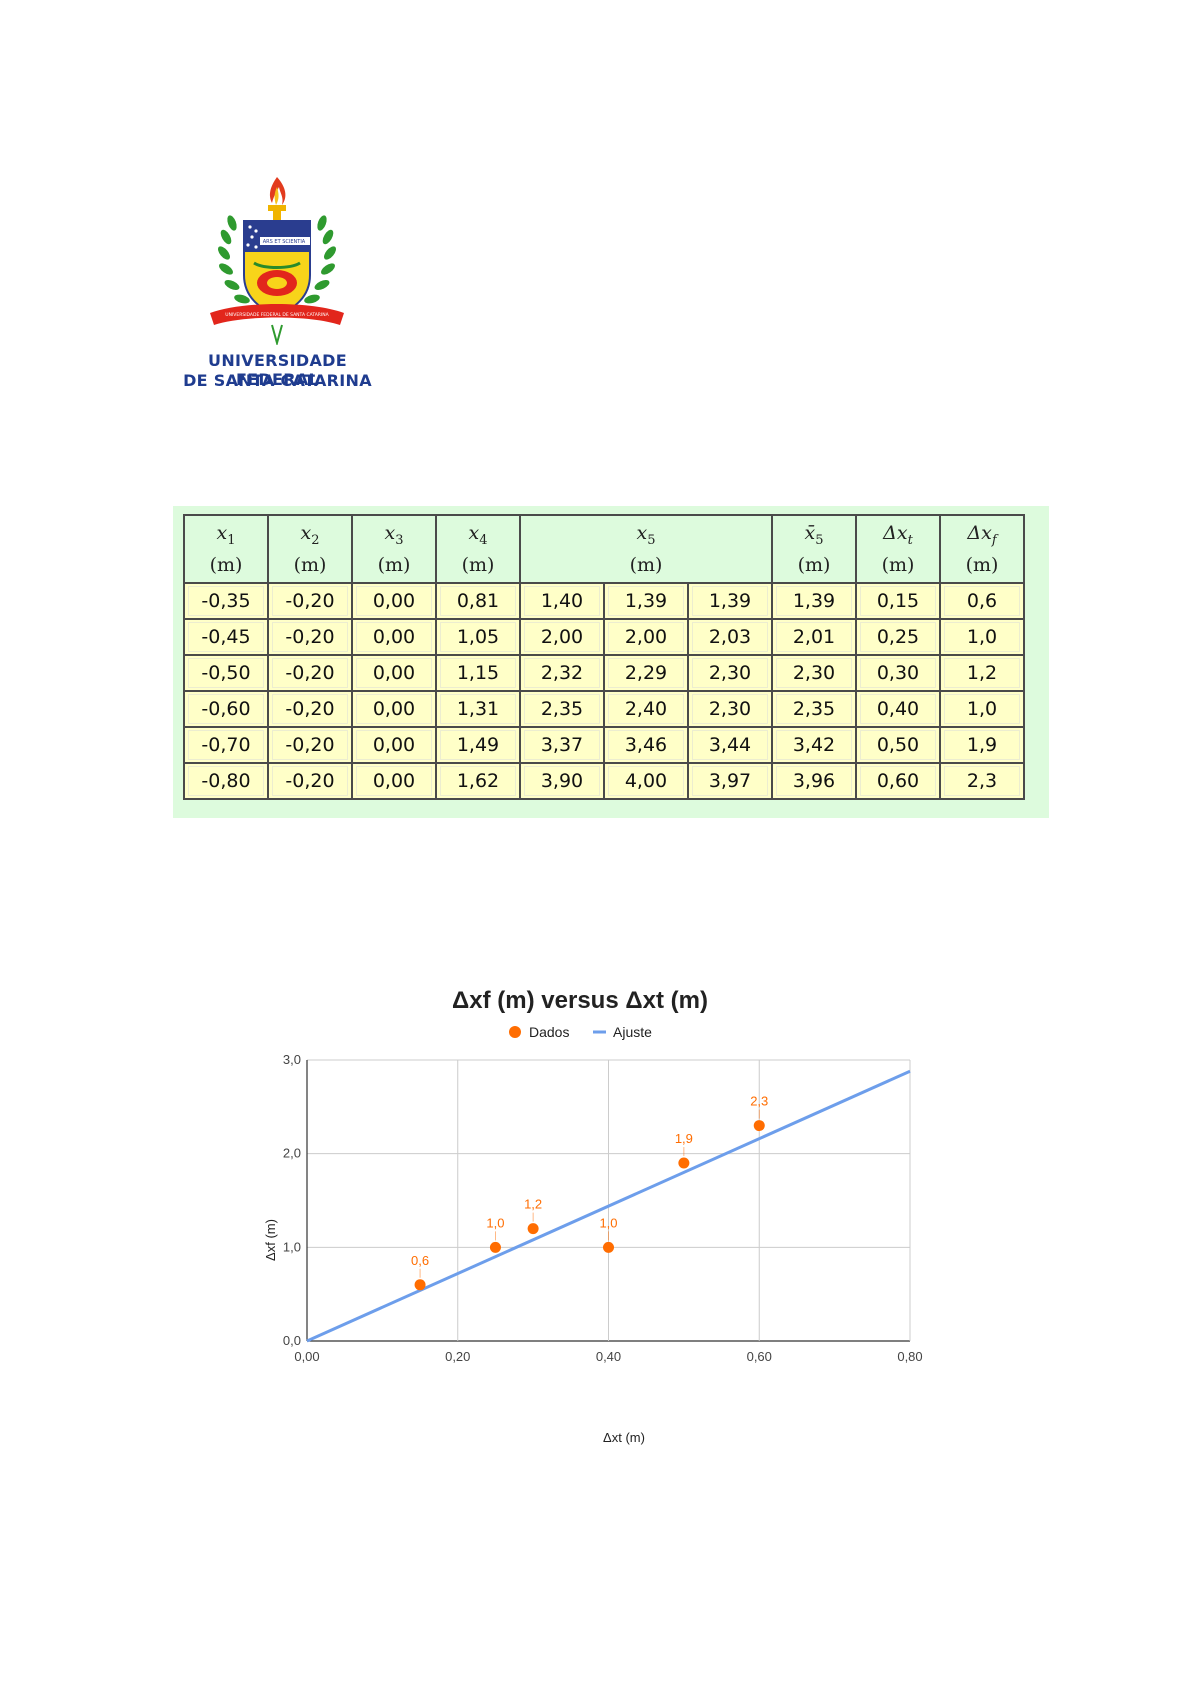 This screenshot has width=1191, height=1684. I want to click on table-cell: 1,9, so click(982, 745).